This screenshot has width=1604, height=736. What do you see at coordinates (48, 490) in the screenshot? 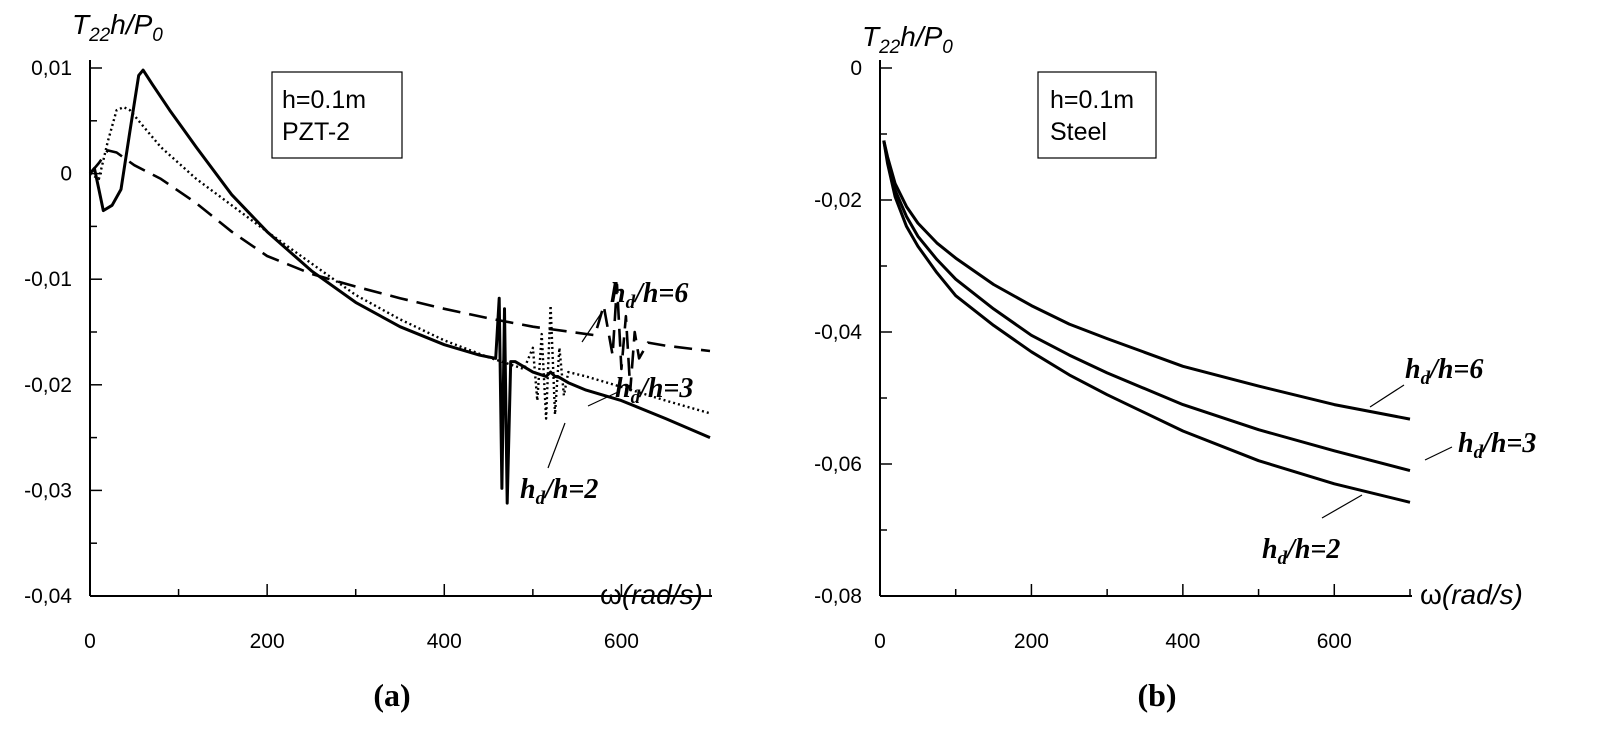
I see `y-tick-label: -0,03` at bounding box center [48, 490].